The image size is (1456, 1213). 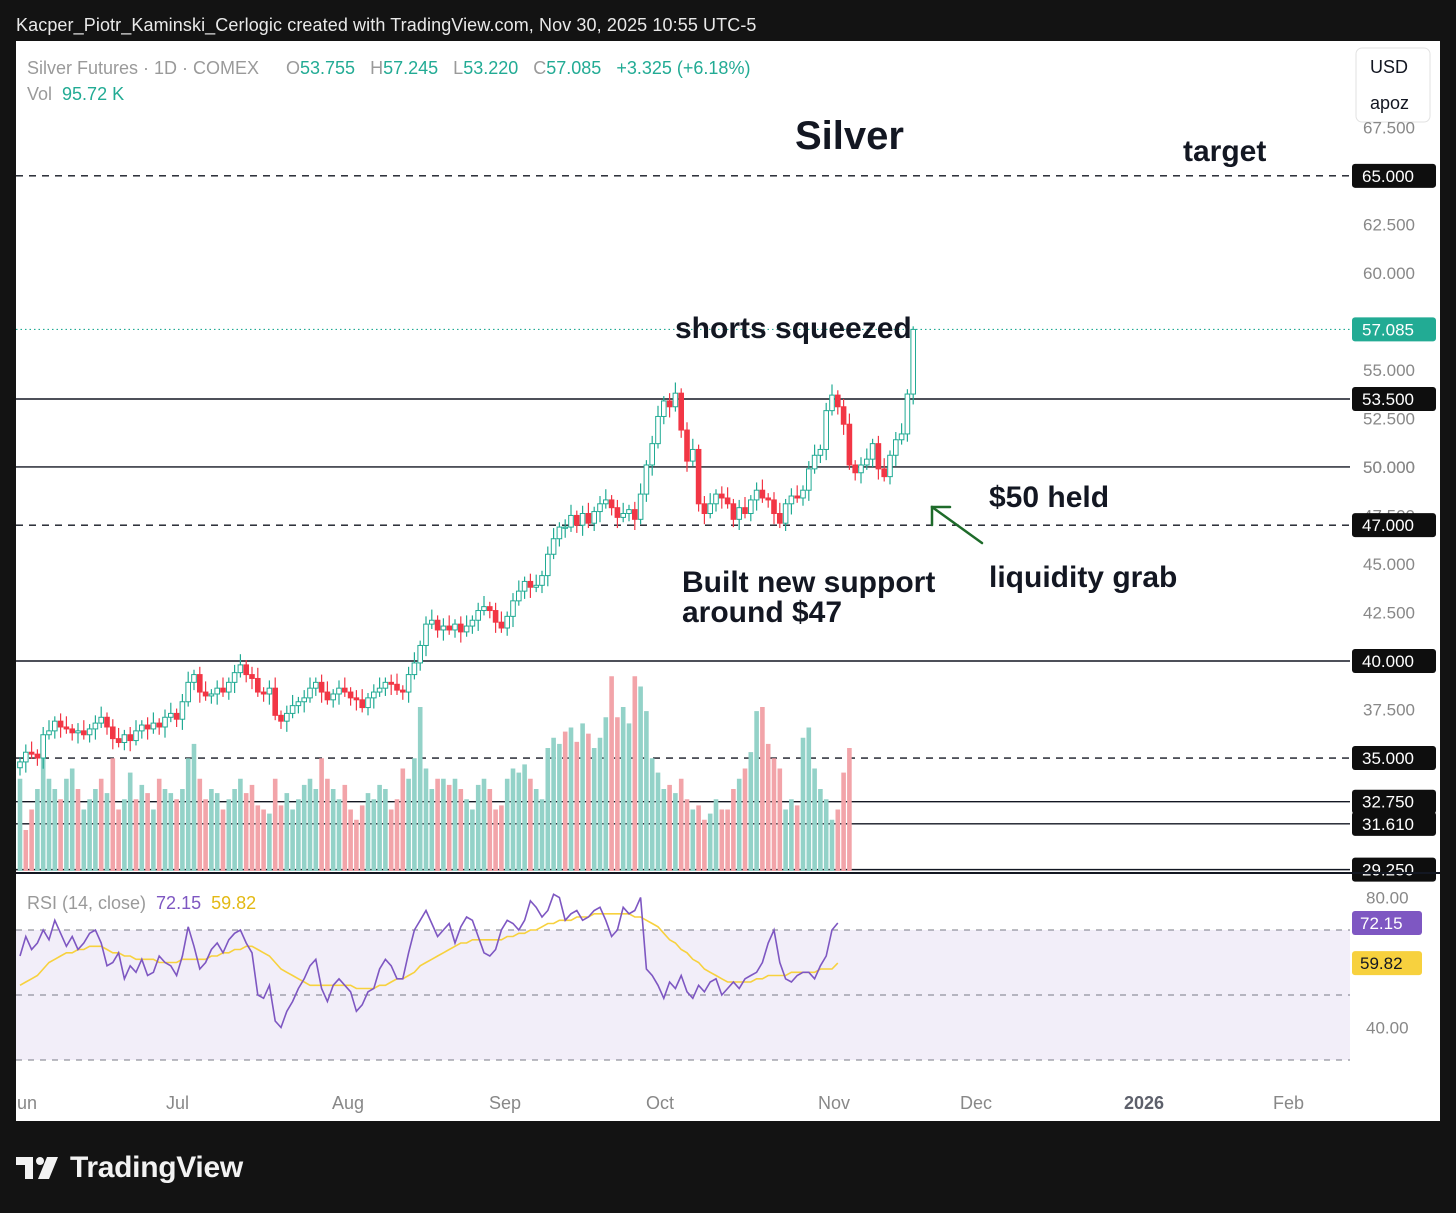 I want to click on price-tick-label: 50.000, so click(x=1389, y=467).